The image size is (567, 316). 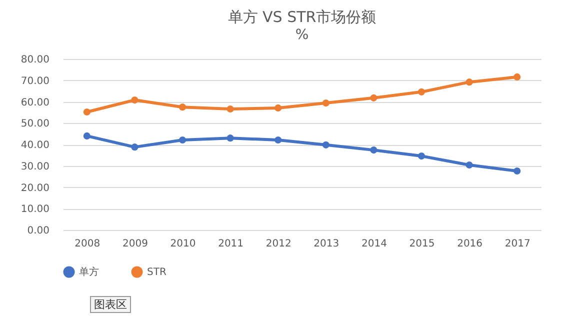 I want to click on x-tick-label: 2011, so click(x=231, y=244).